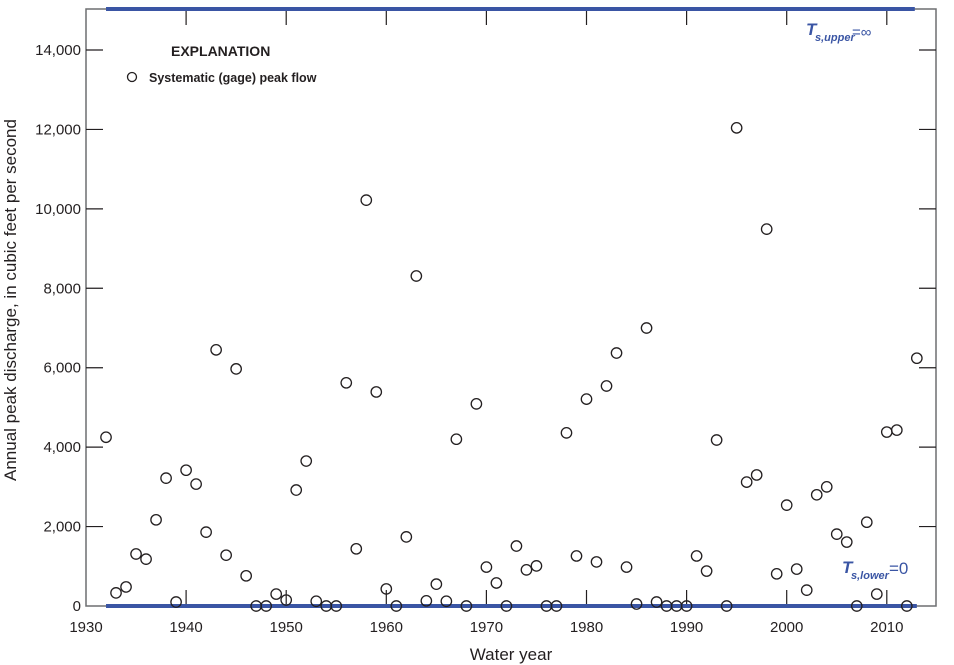 This screenshot has width=954, height=665. I want to click on legend-title: EXPLANATION, so click(220, 51).